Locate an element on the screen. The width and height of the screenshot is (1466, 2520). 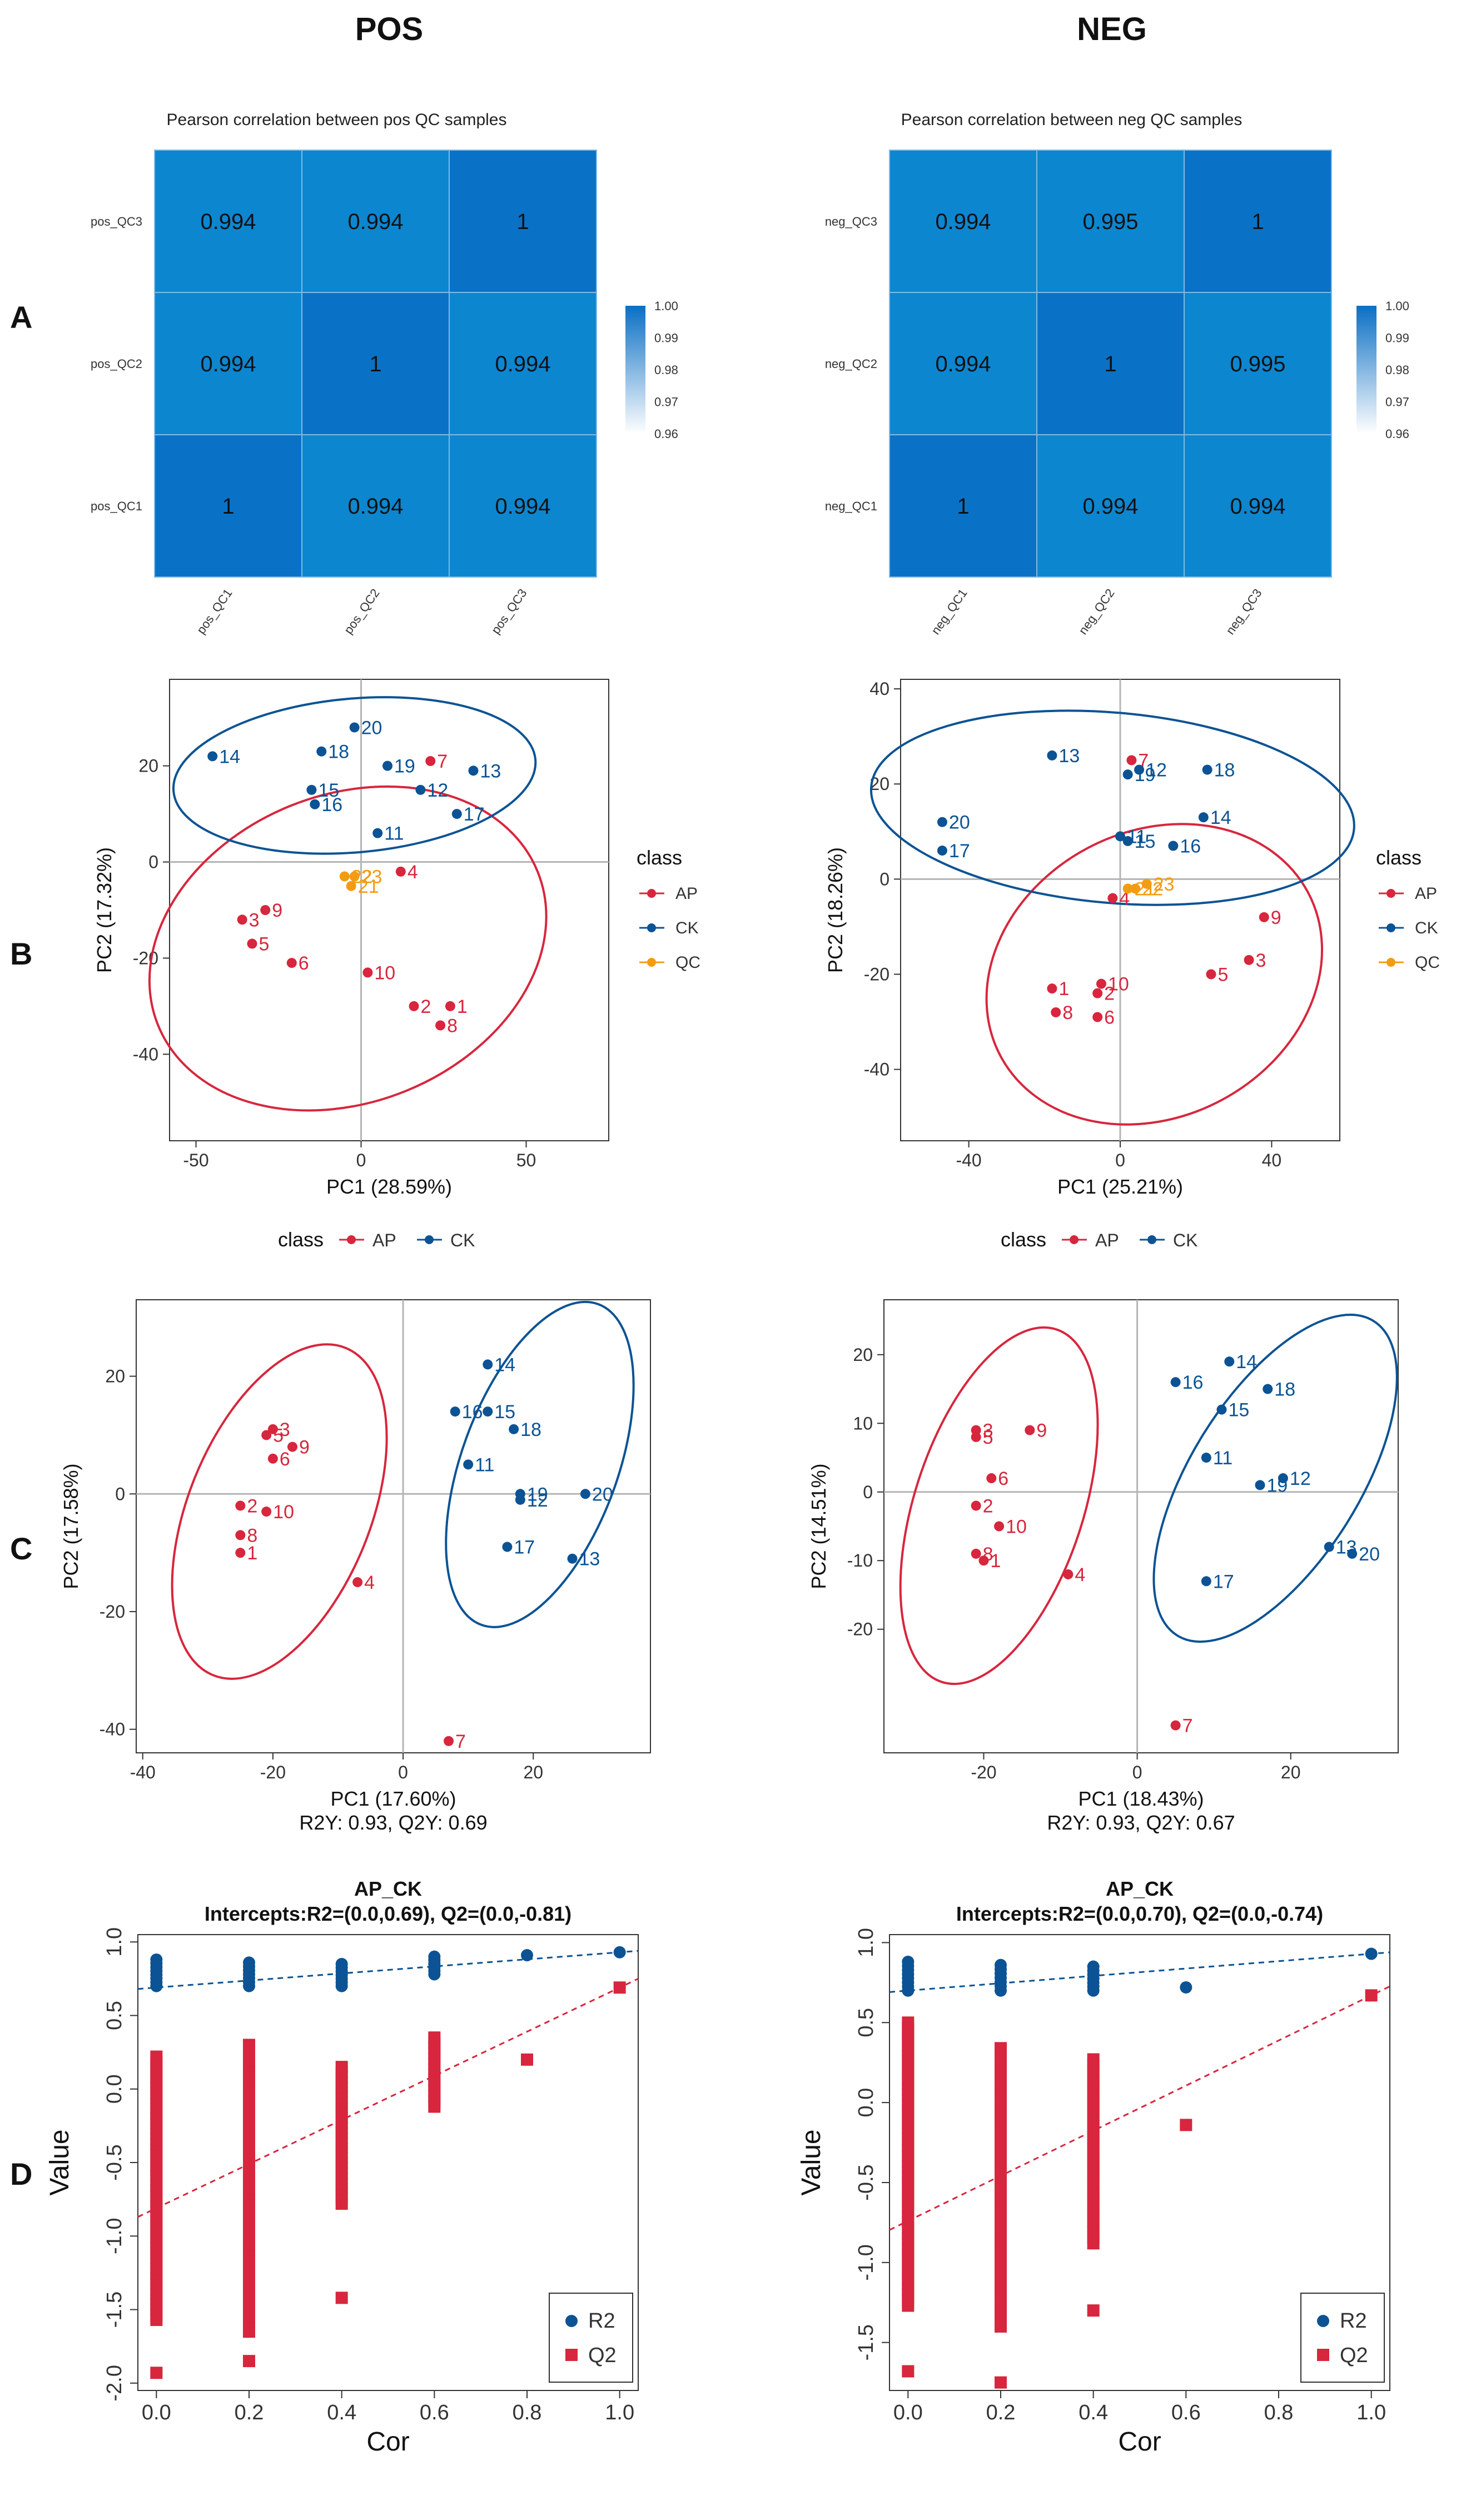
pos_heatmap-legend-bar is located at coordinates (635, 370).